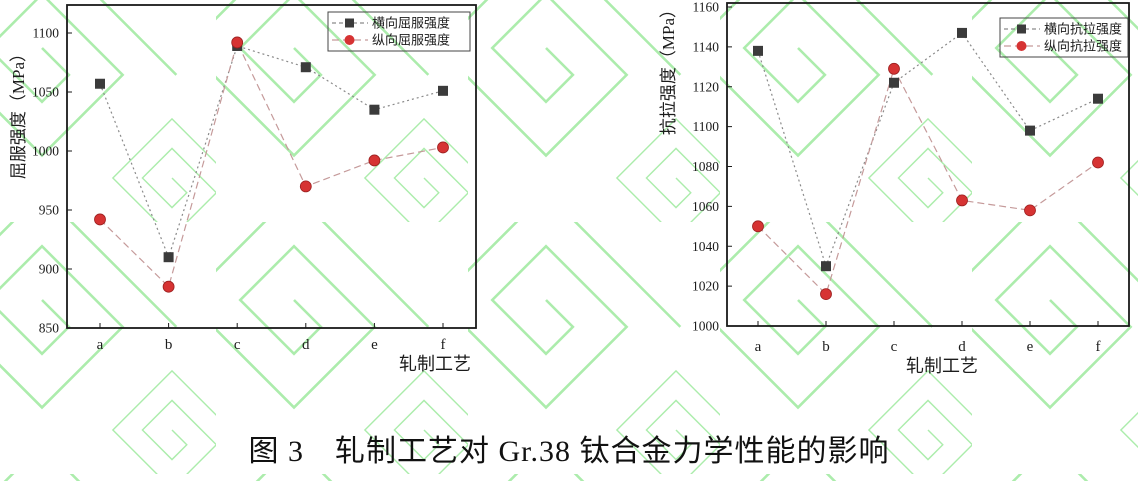  What do you see at coordinates (668, 68) in the screenshot?
I see `y-axis-title: 抗拉强度（MPa）` at bounding box center [668, 68].